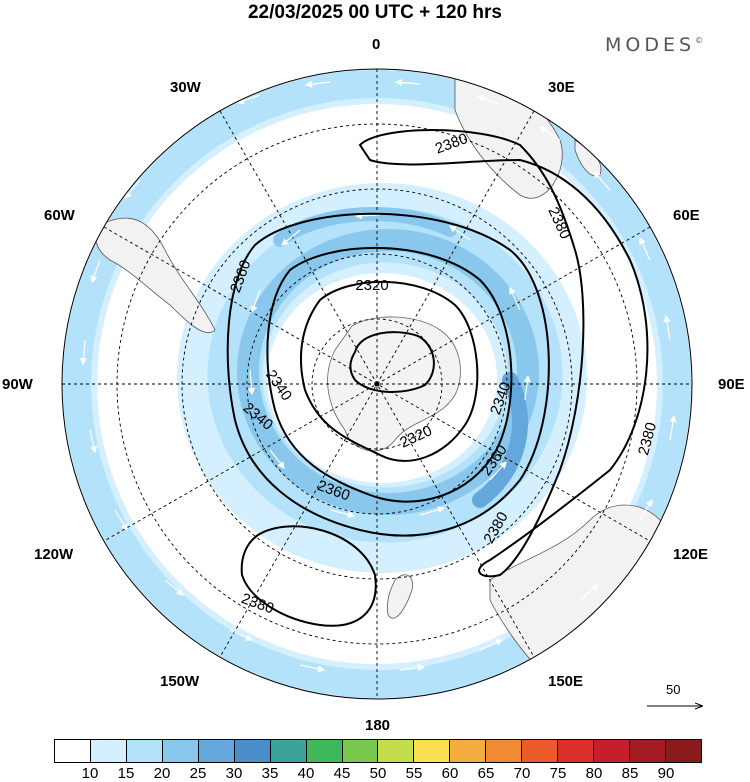 This screenshot has height=782, width=750. Describe the element at coordinates (650, 45) in the screenshot. I see `brand-name: MODES` at that location.